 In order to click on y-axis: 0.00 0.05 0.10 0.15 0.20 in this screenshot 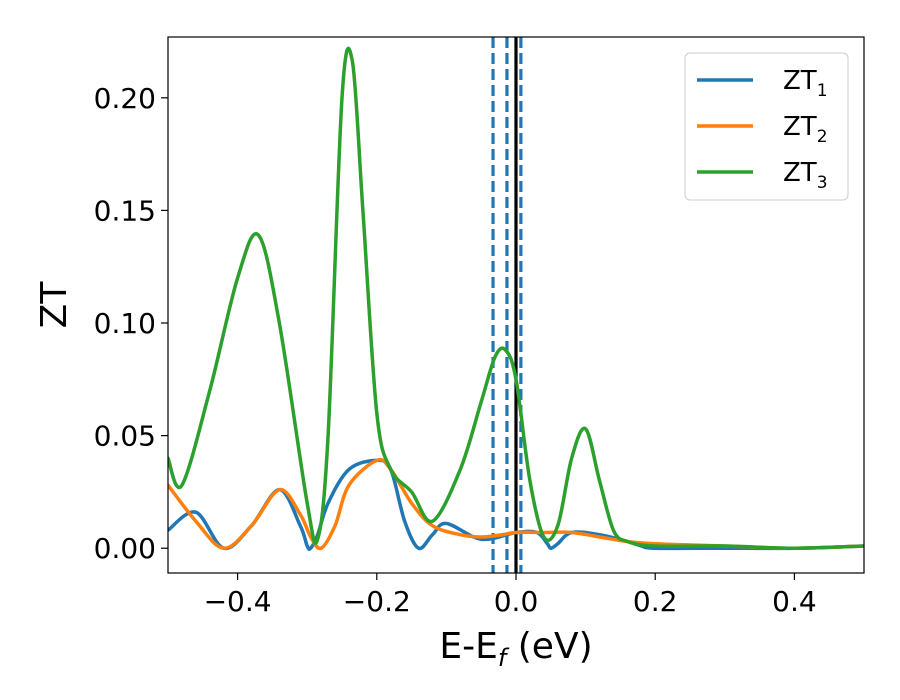, I will do `click(131, 323)`.